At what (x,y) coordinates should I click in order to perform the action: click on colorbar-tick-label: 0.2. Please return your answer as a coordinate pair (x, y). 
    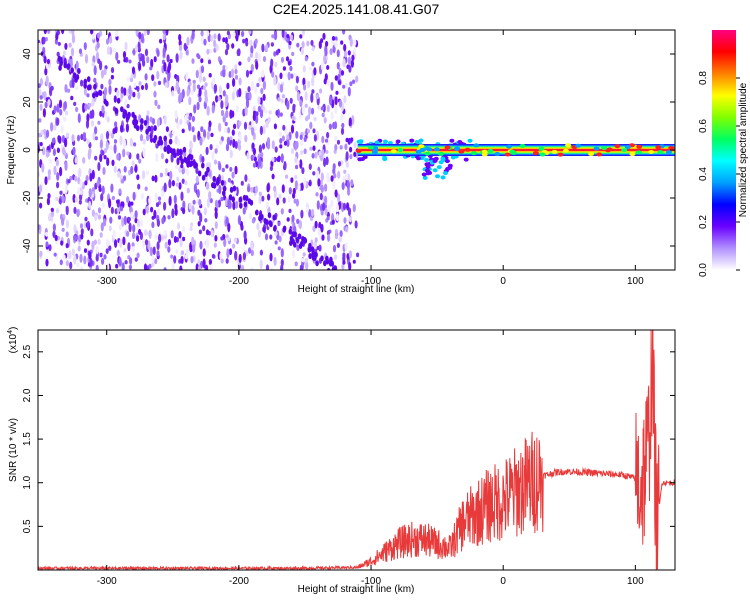
    Looking at the image, I should click on (703, 222).